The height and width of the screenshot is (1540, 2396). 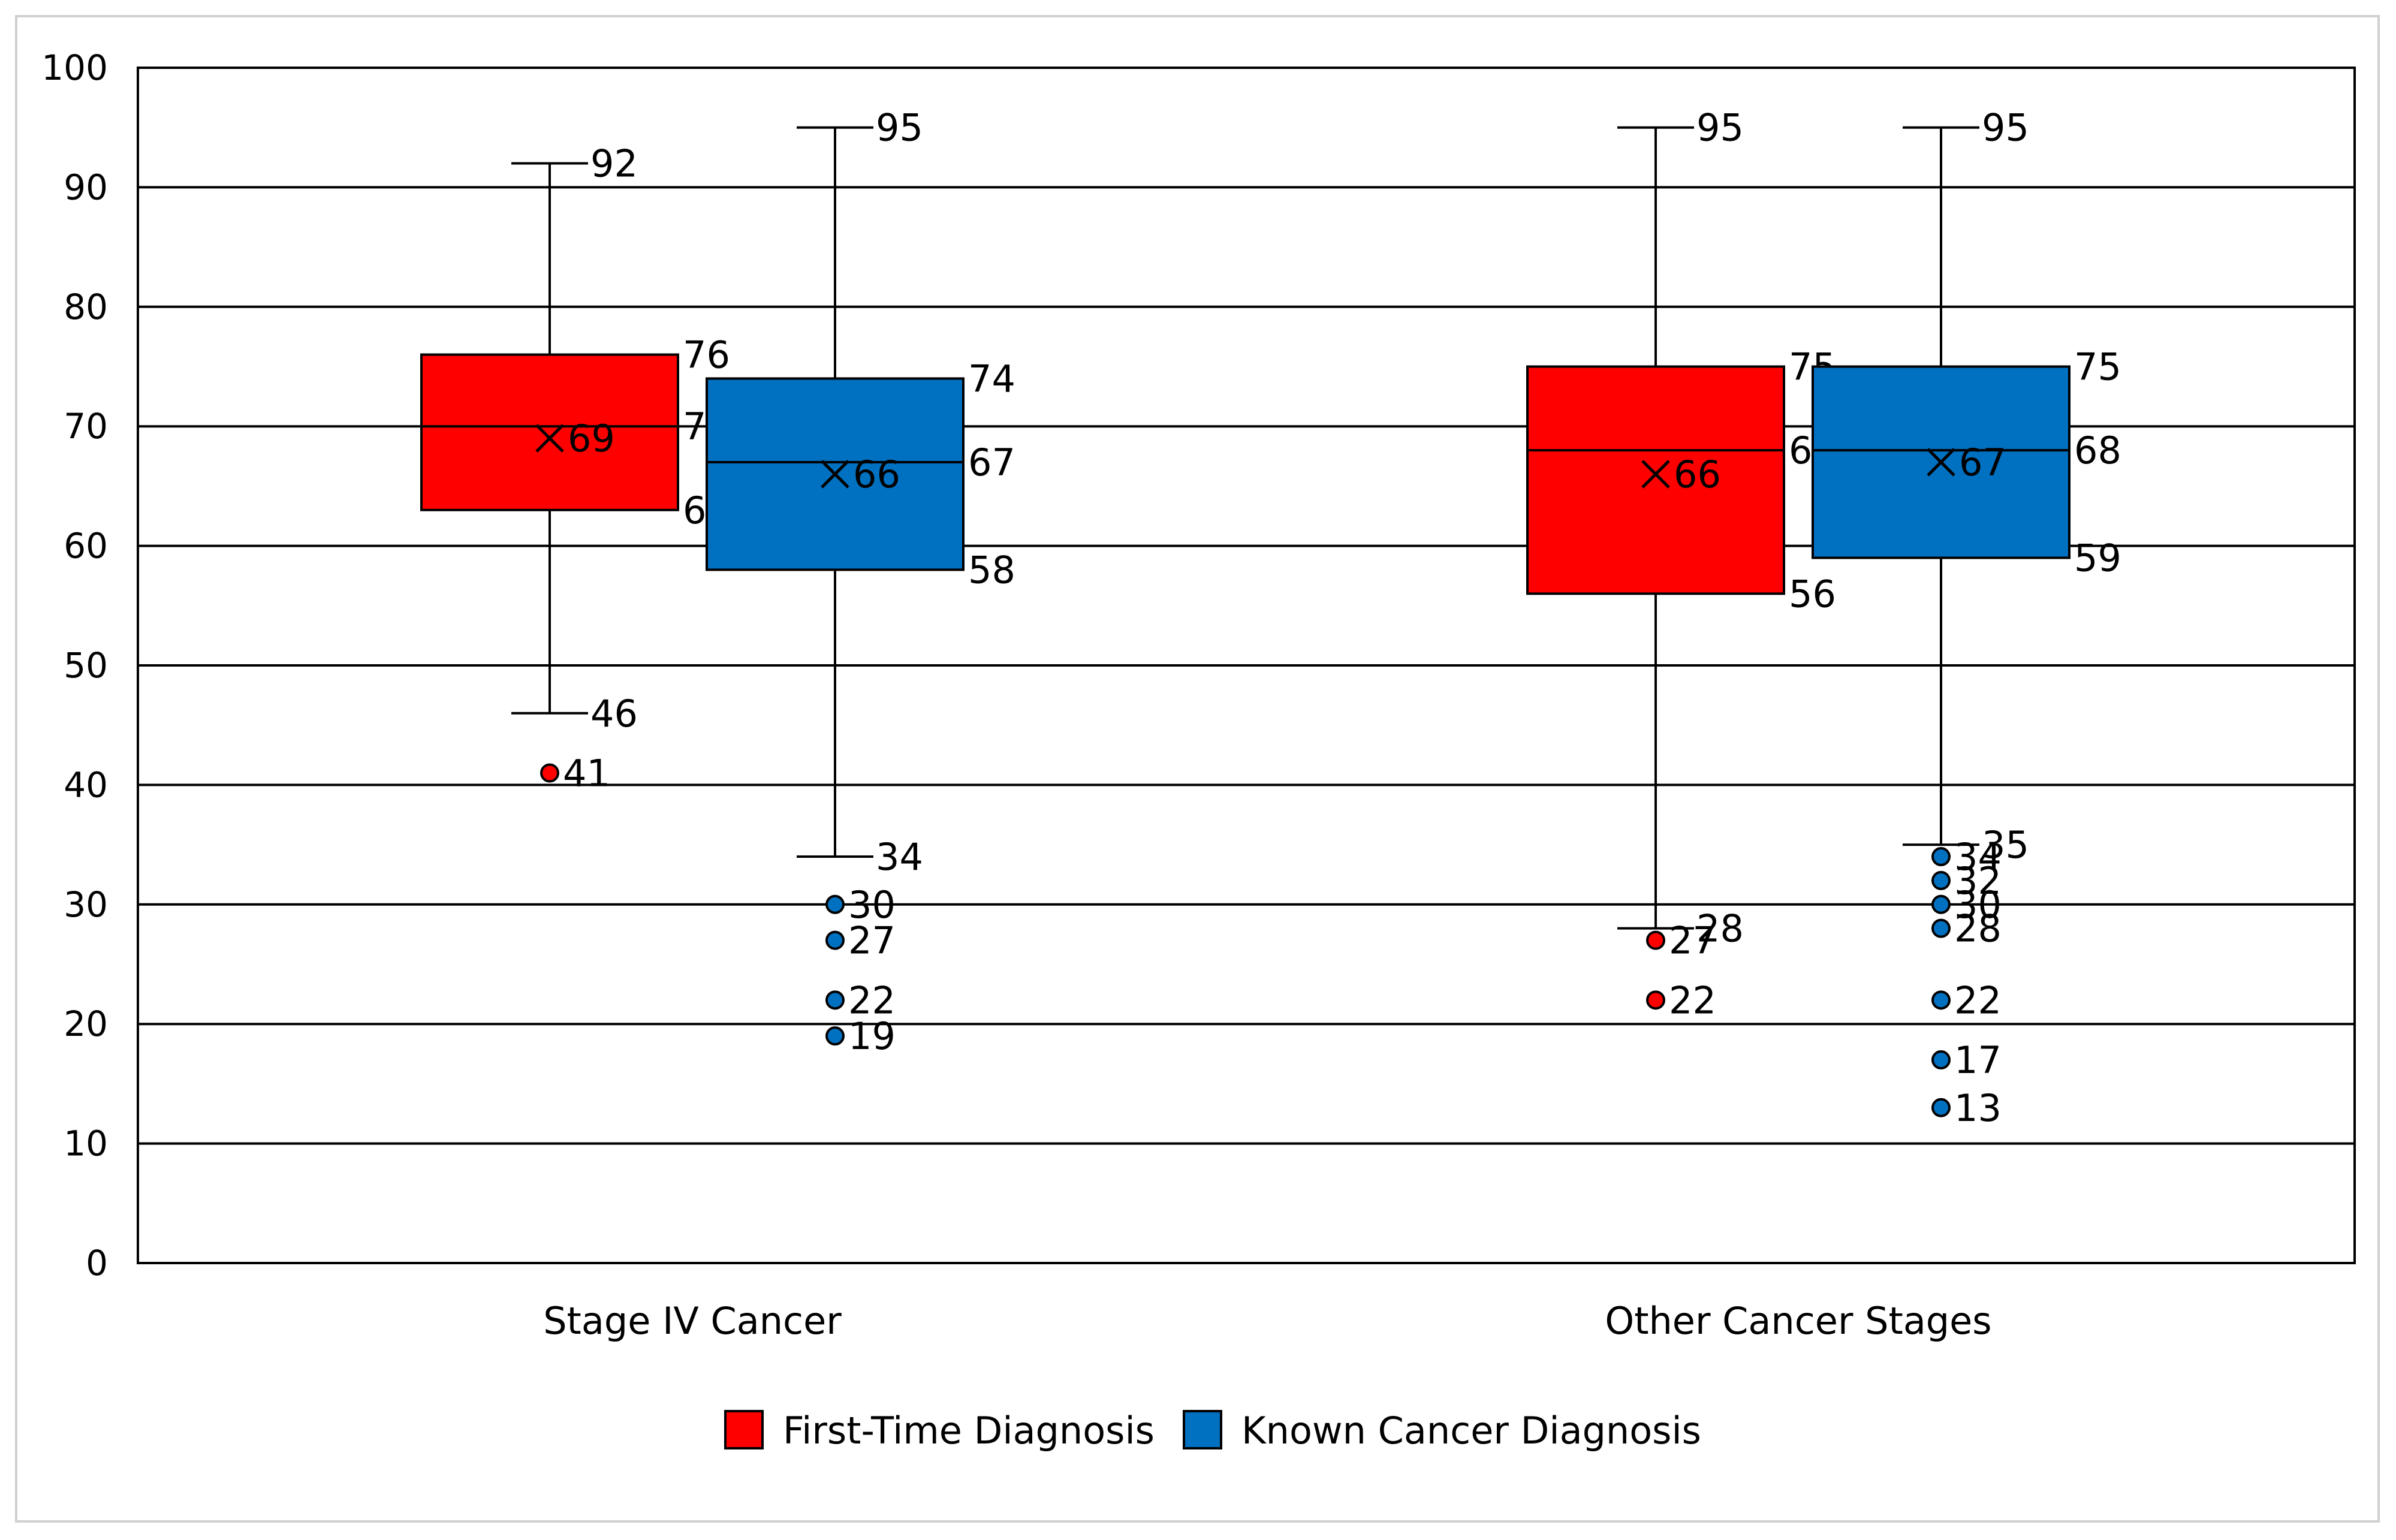 I want to click on outlier-label: 41, so click(x=586, y=773).